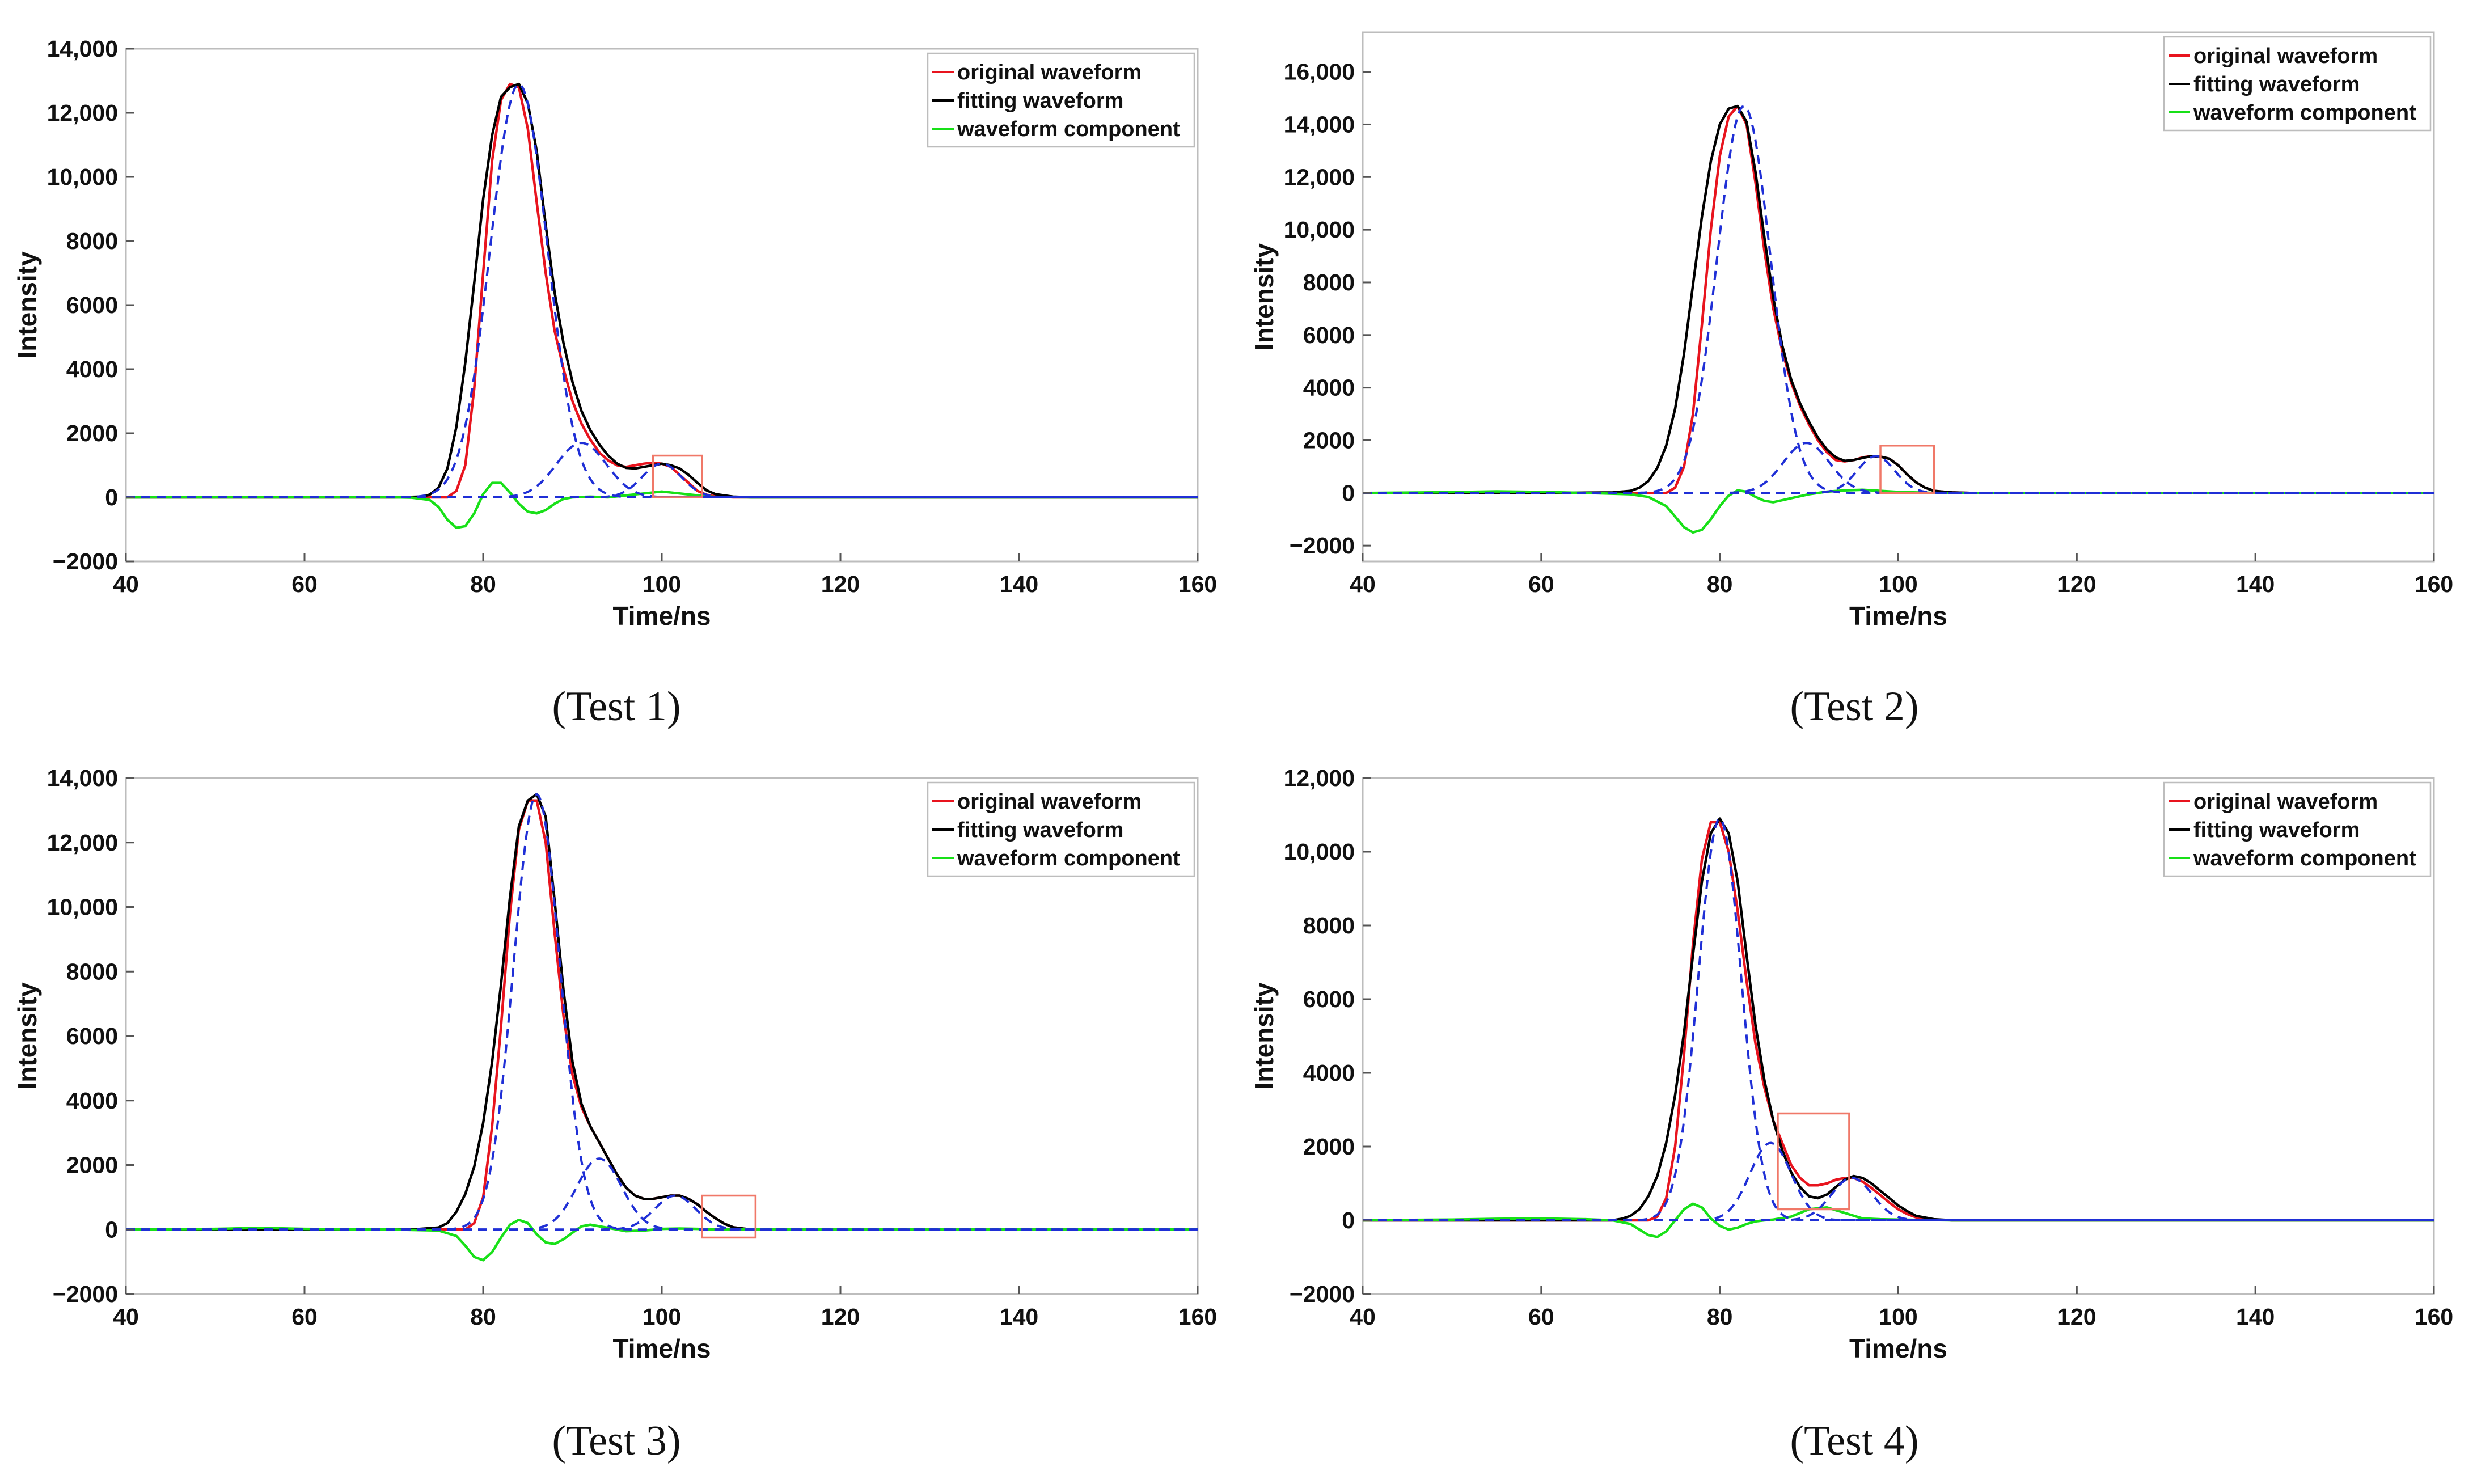 The image size is (2477, 1484). I want to click on series-line-waveform-component, so click(662, 505).